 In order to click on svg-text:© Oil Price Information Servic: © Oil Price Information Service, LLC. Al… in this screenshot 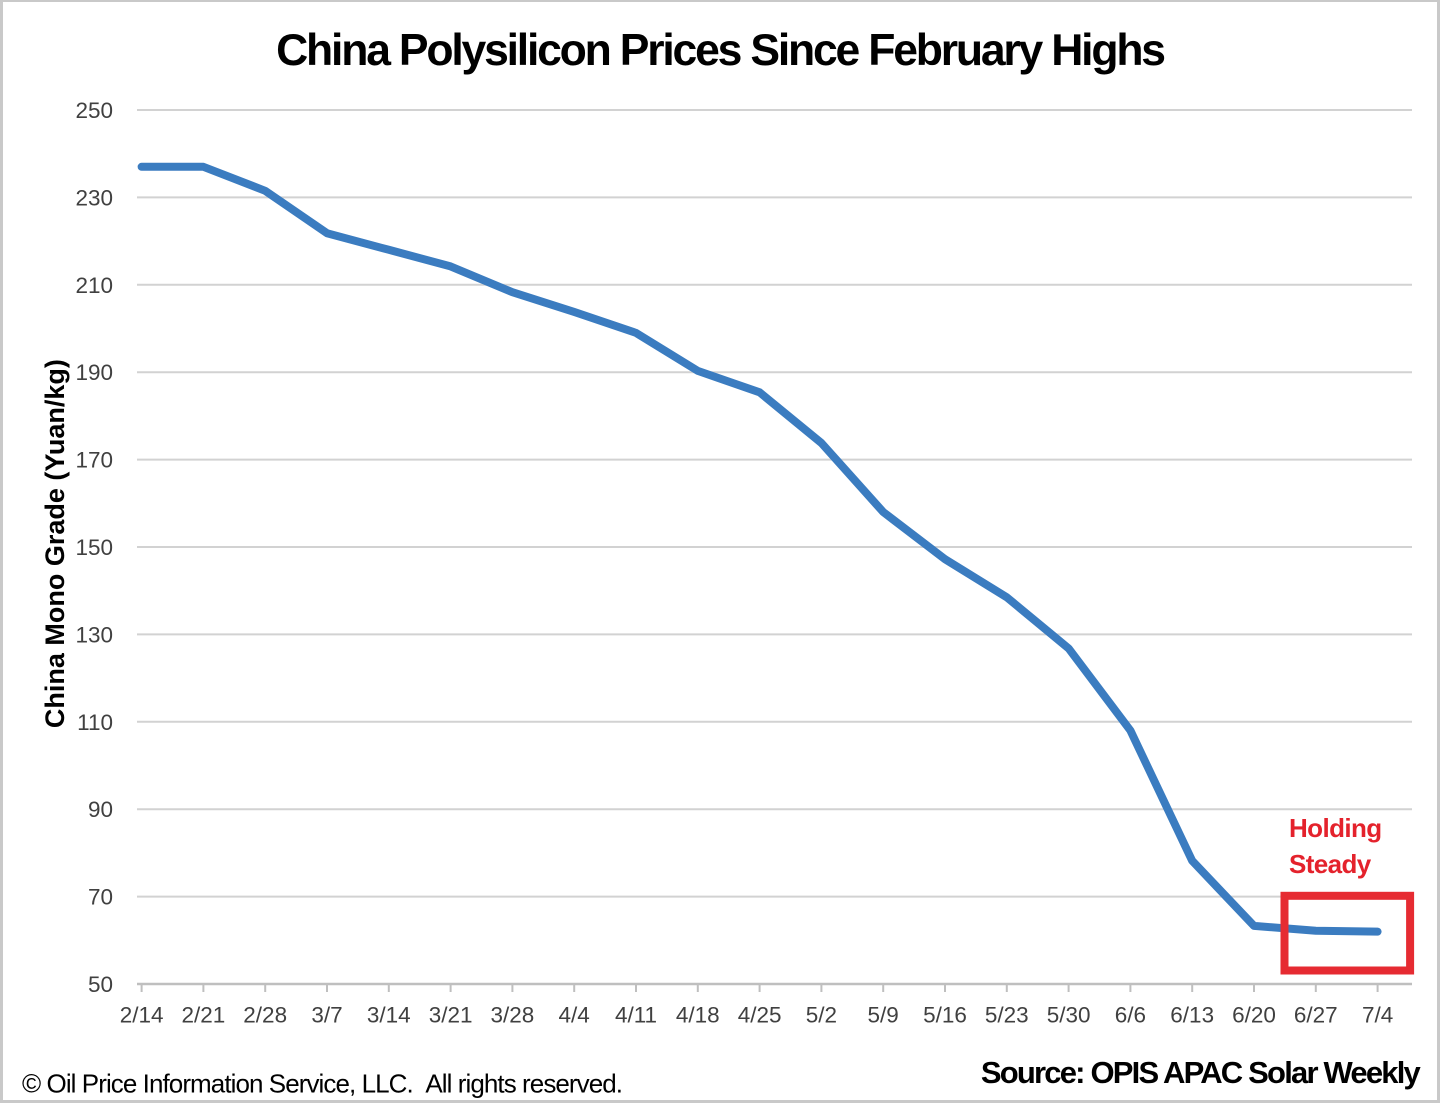, I will do `click(322, 1083)`.